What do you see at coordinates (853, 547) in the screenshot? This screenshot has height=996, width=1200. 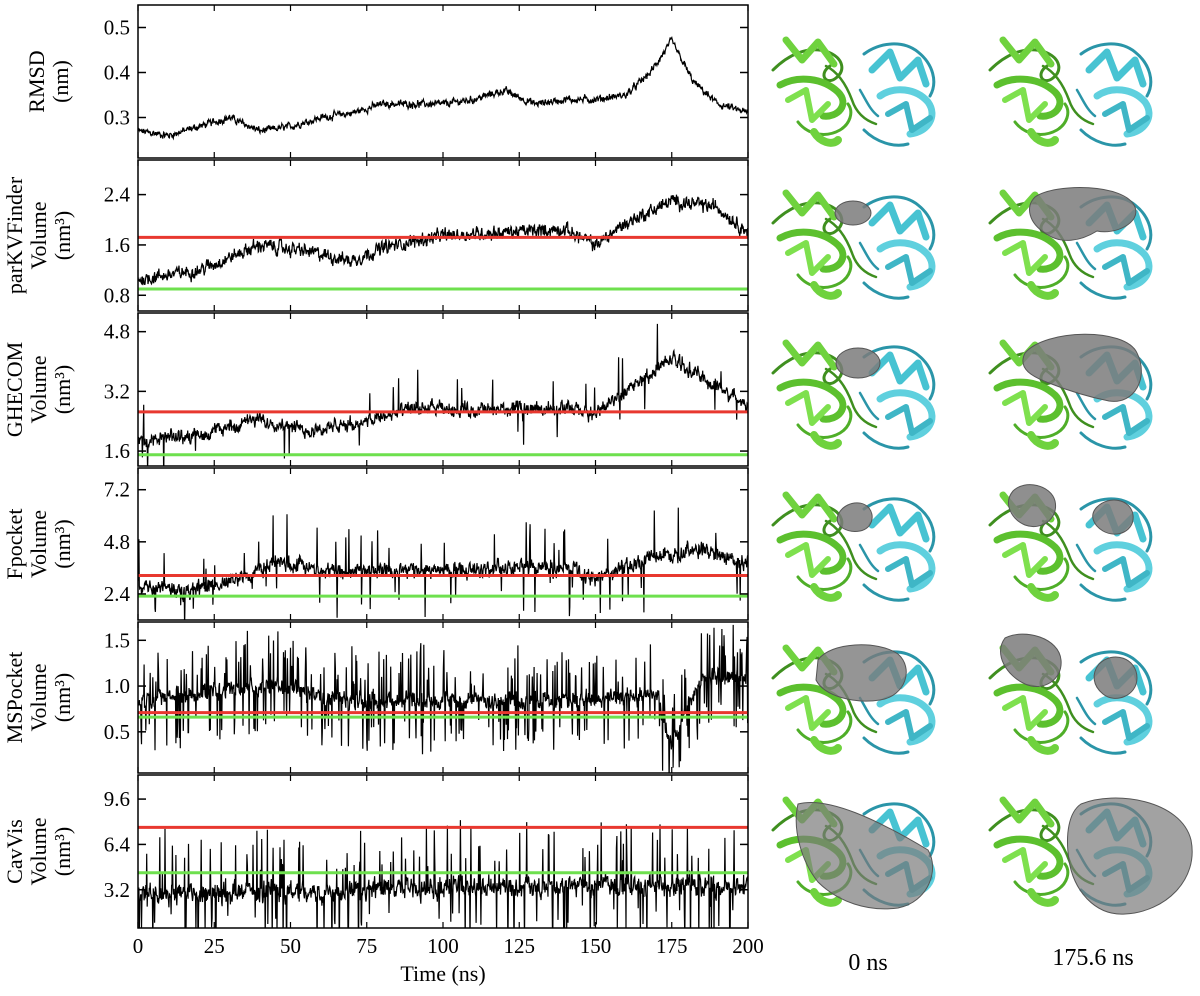 I see `structure-0ns-fpocket` at bounding box center [853, 547].